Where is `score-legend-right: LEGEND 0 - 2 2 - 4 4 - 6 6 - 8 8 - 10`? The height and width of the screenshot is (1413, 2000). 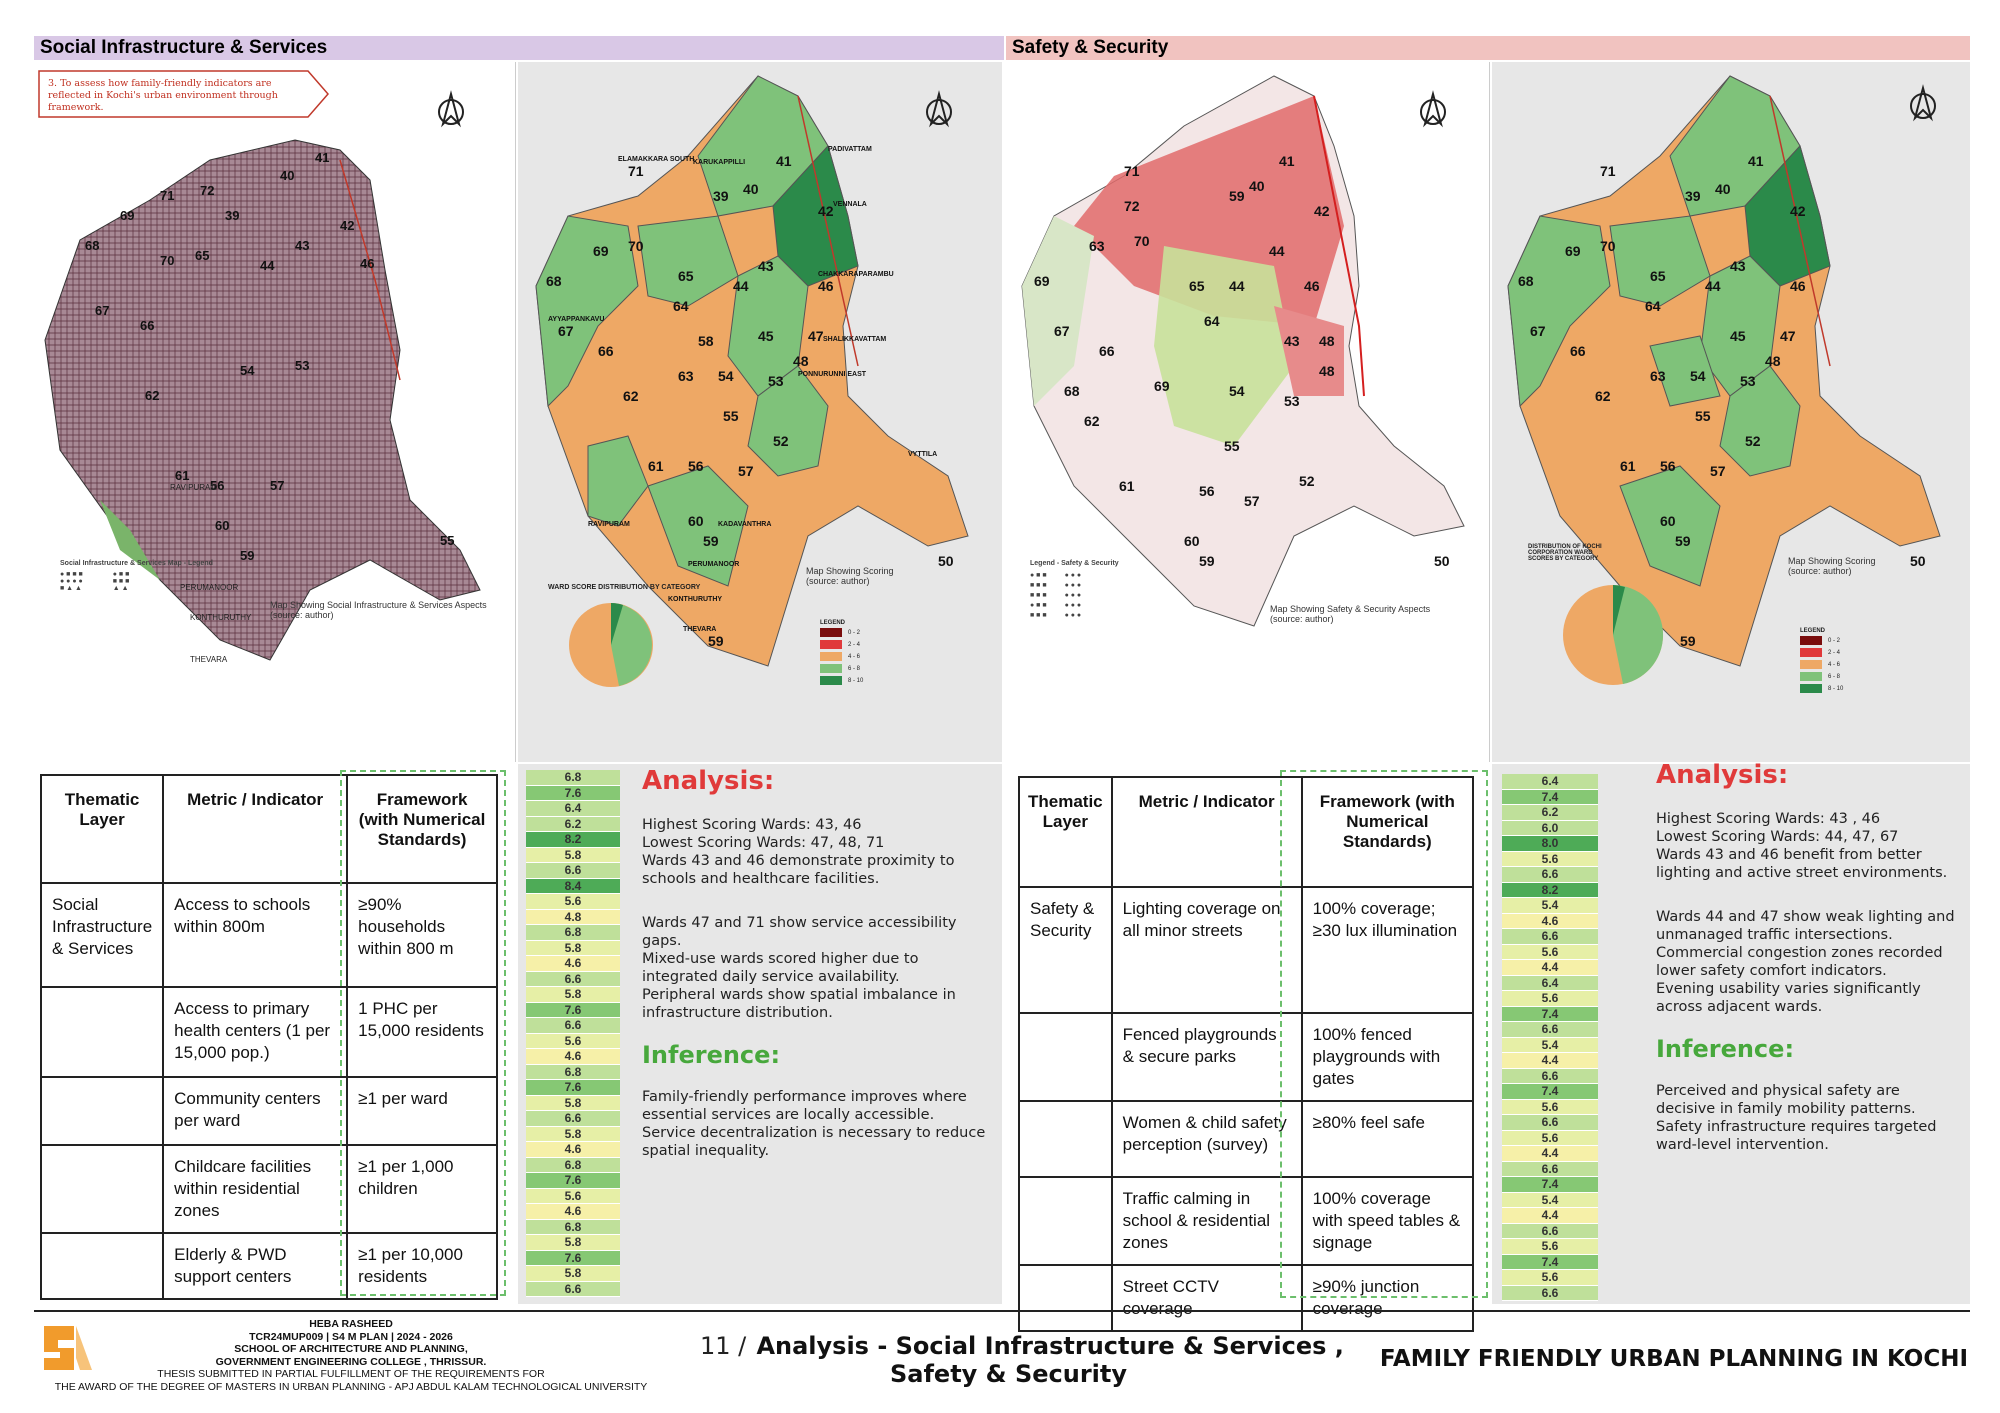 score-legend-right: LEGEND 0 - 2 2 - 4 4 - 6 6 - 8 8 - 10 is located at coordinates (1821, 662).